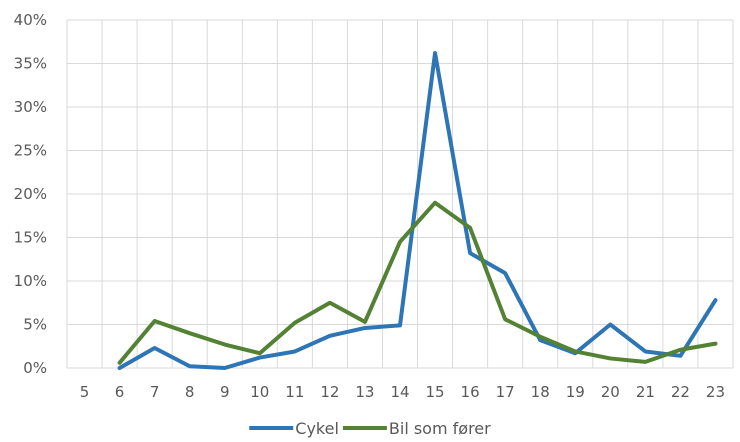  What do you see at coordinates (505, 392) in the screenshot?
I see `x-tick-label: 17` at bounding box center [505, 392].